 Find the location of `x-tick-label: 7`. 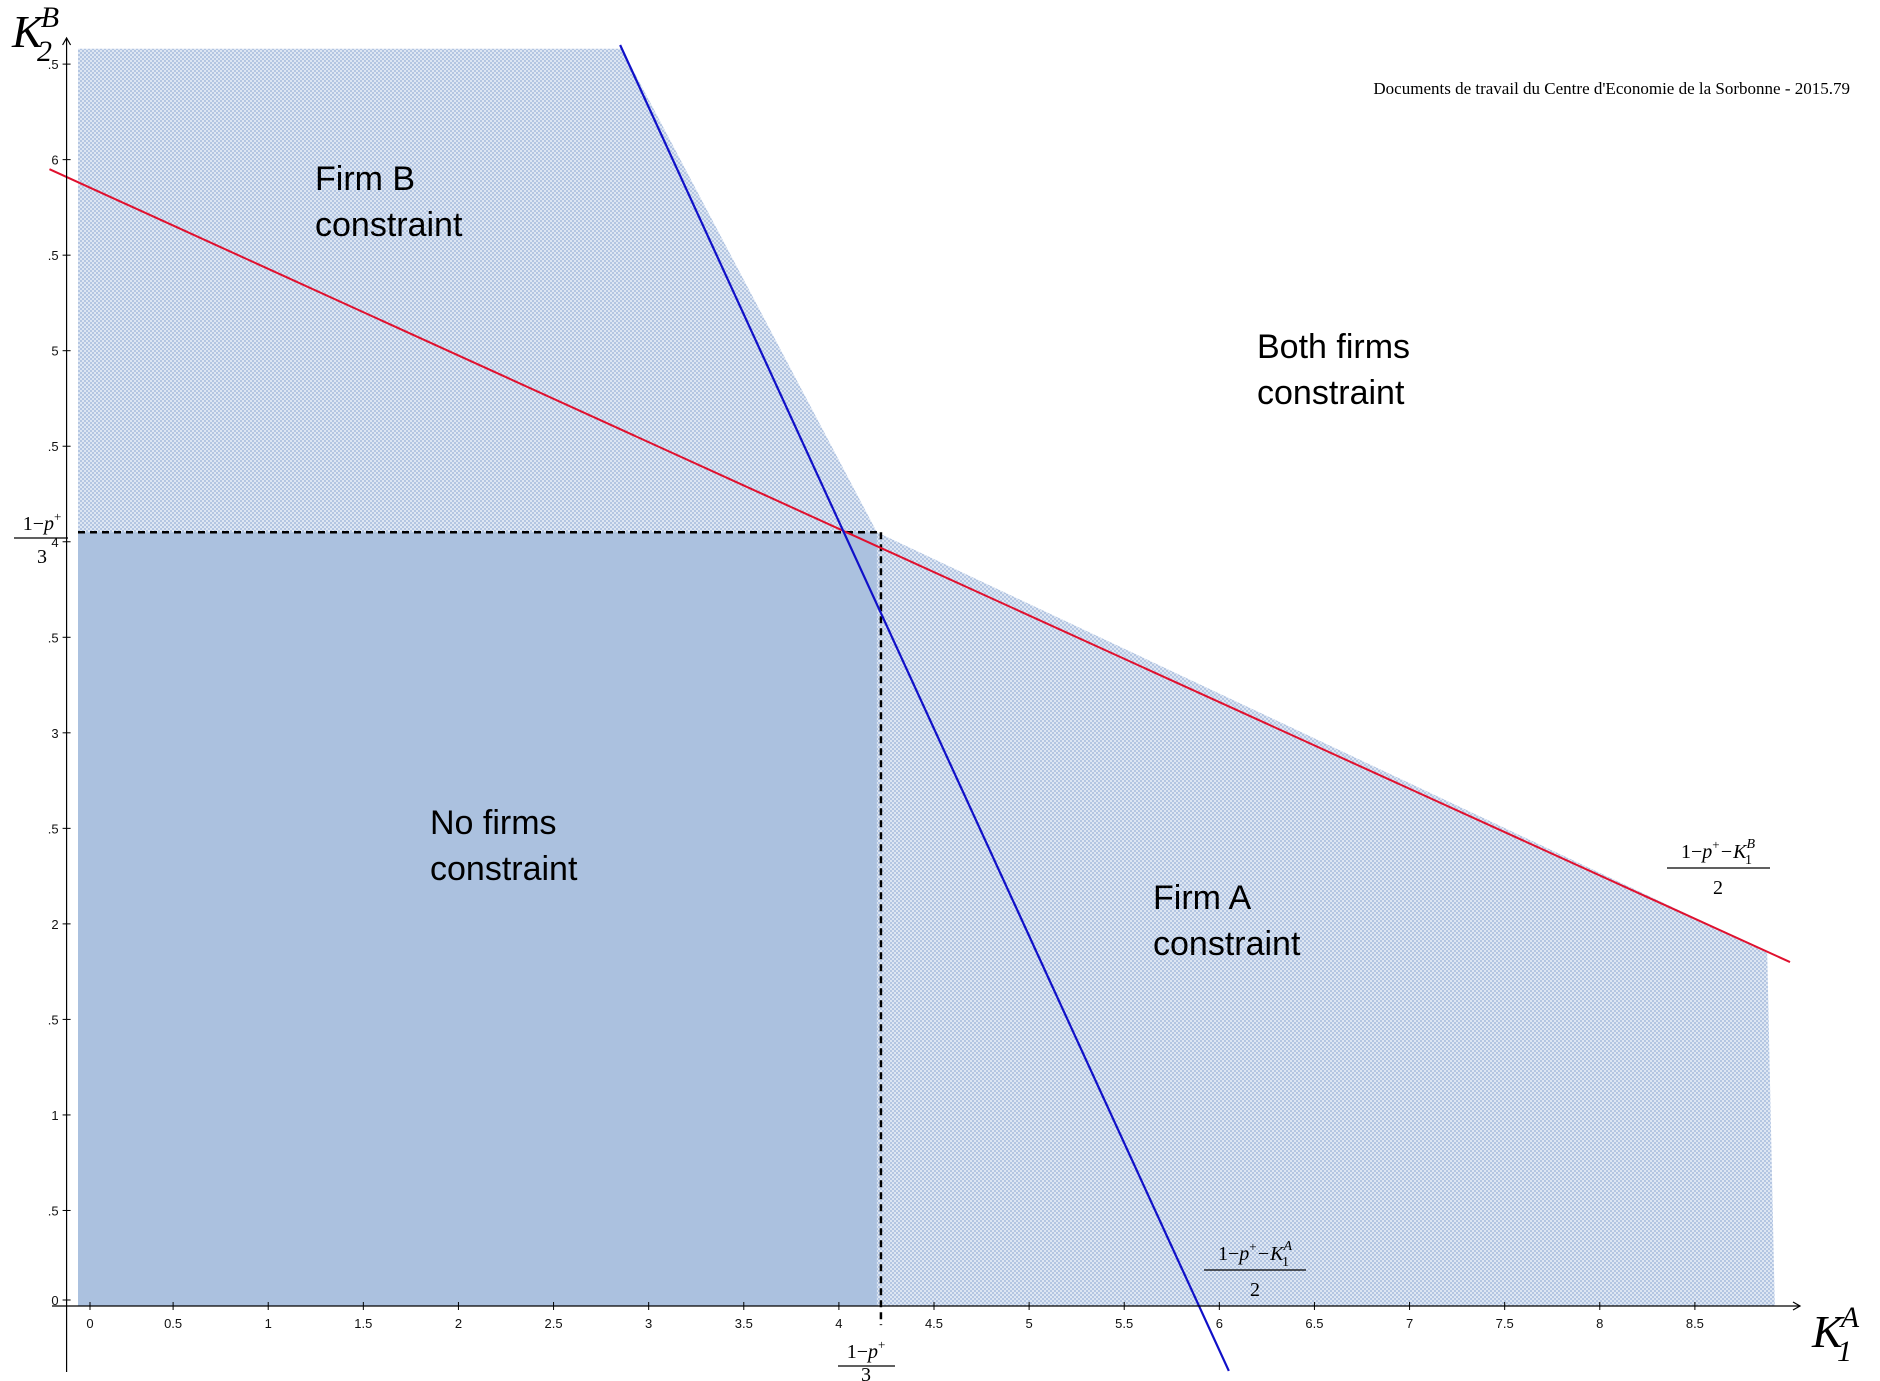

x-tick-label: 7 is located at coordinates (1409, 1323).